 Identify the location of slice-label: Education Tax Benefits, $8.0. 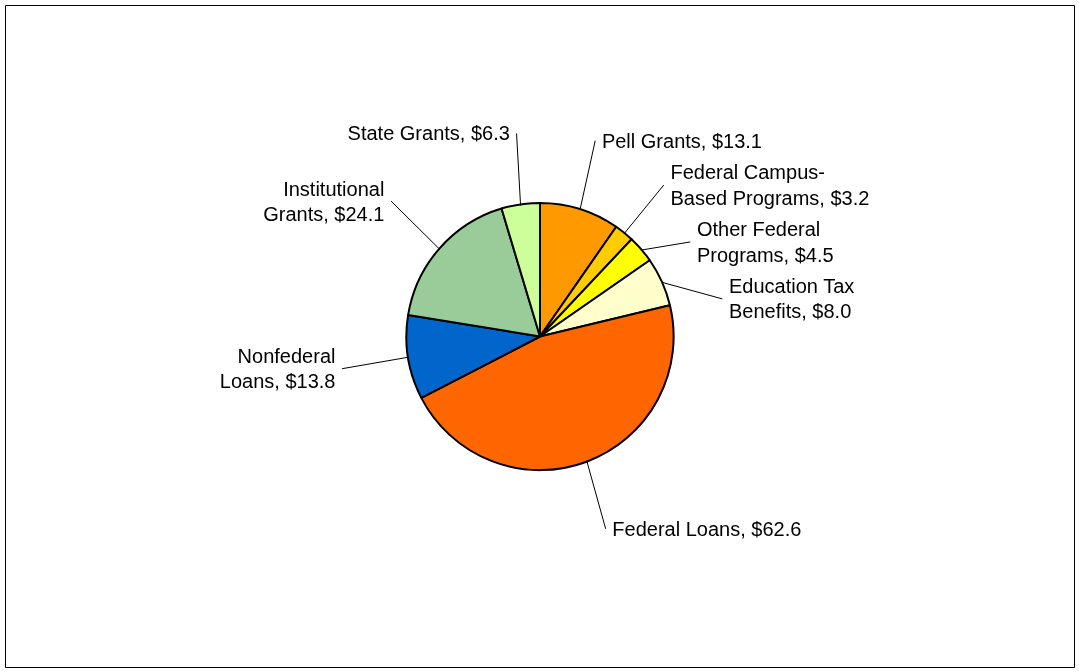
(791, 299).